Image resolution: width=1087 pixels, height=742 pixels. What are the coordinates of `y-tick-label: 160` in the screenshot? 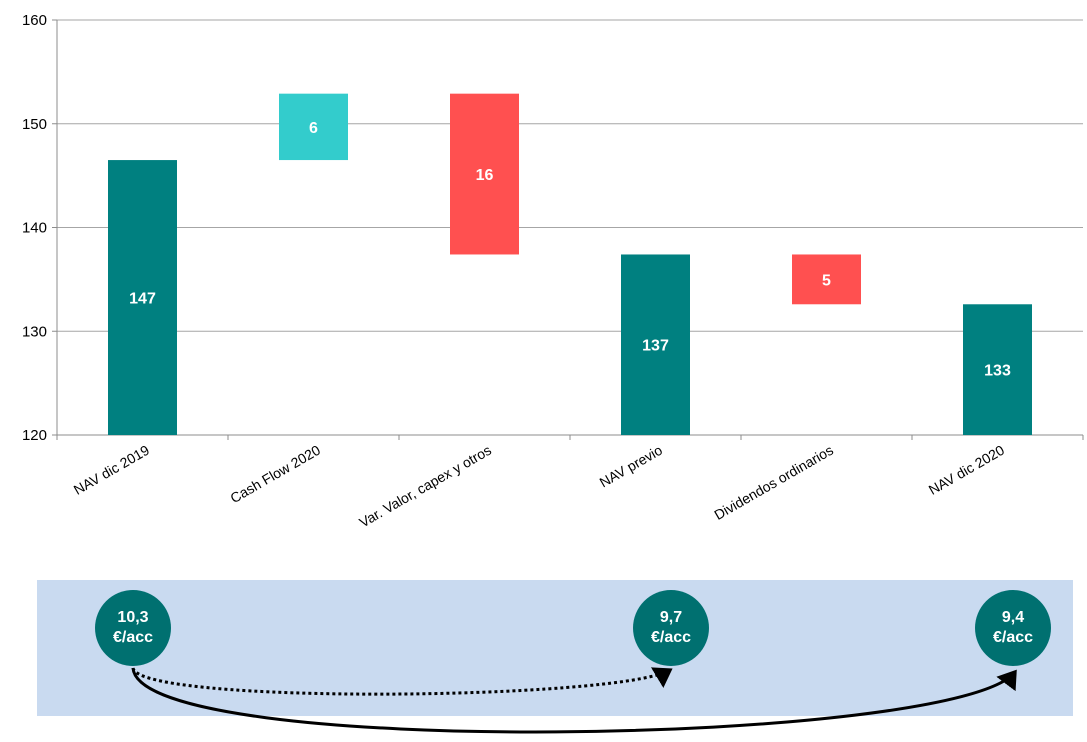 It's located at (34, 20).